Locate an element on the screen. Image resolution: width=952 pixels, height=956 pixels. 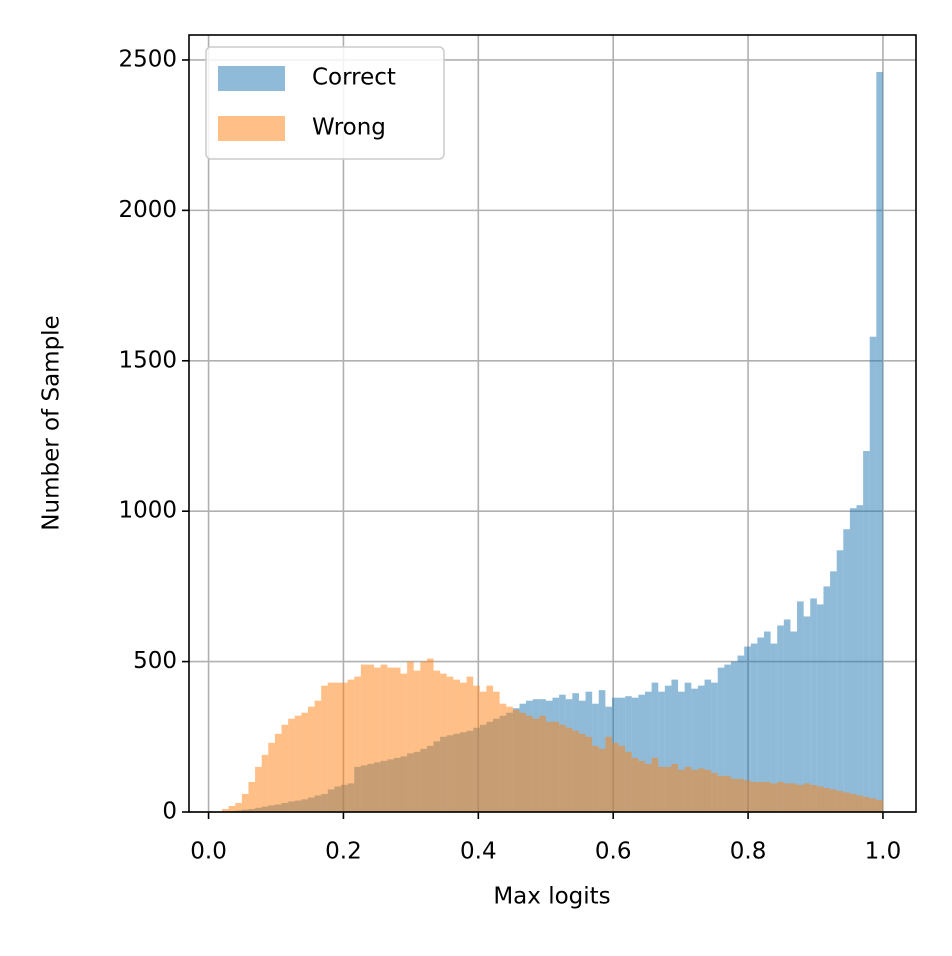
x-tick-label: 0.4 is located at coordinates (478, 852).